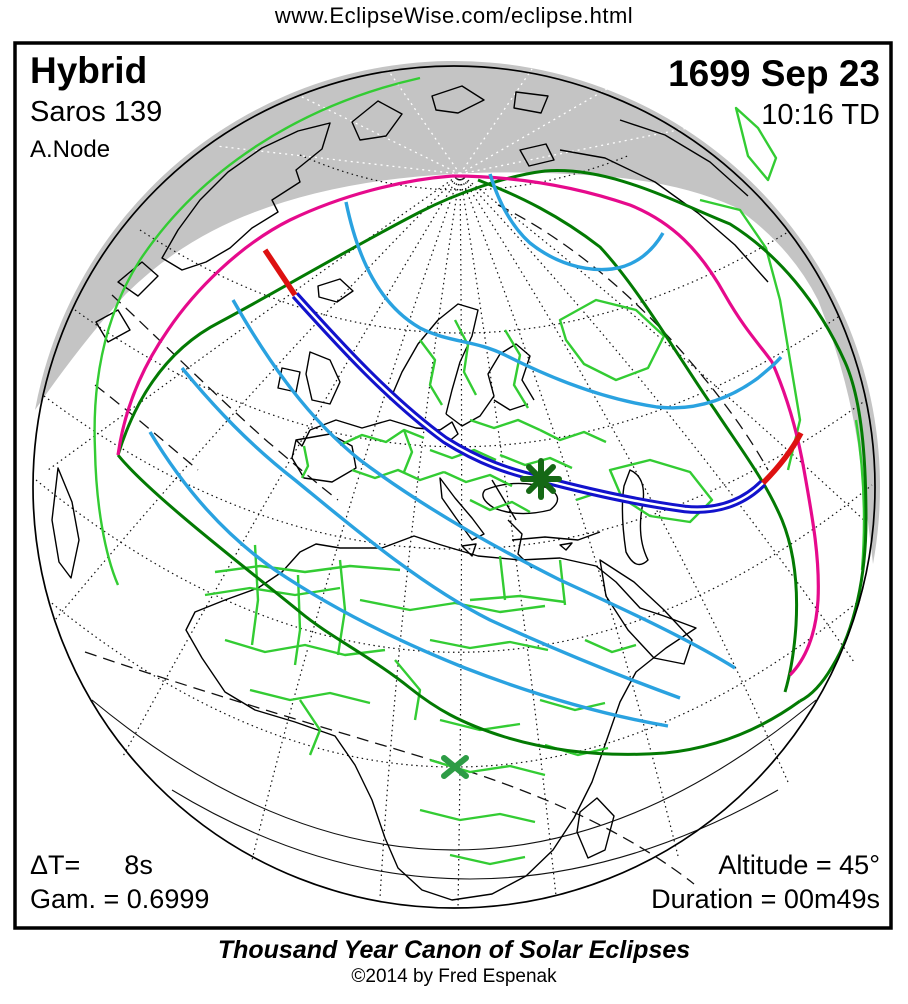 The height and width of the screenshot is (1004, 908). Describe the element at coordinates (541, 479) in the screenshot. I see `greatest-eclipse-marker` at that location.